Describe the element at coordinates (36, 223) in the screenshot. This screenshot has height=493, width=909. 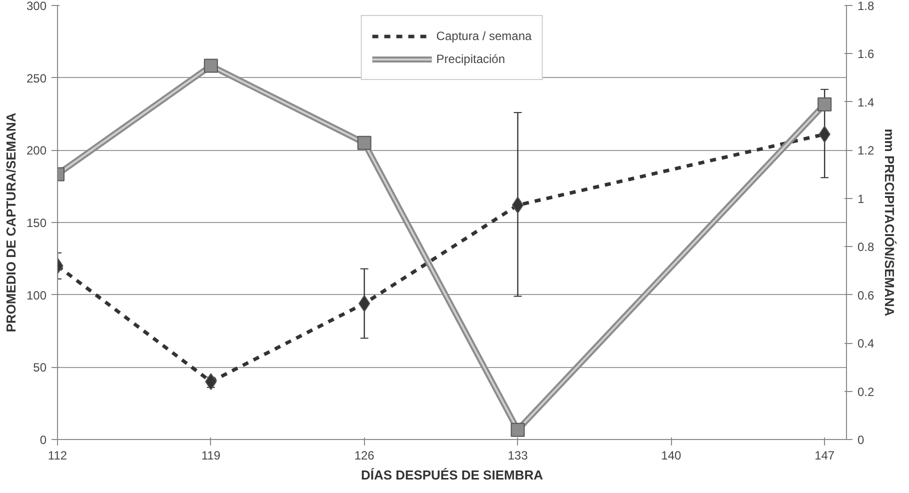
I see `y-tick-label: 150` at that location.